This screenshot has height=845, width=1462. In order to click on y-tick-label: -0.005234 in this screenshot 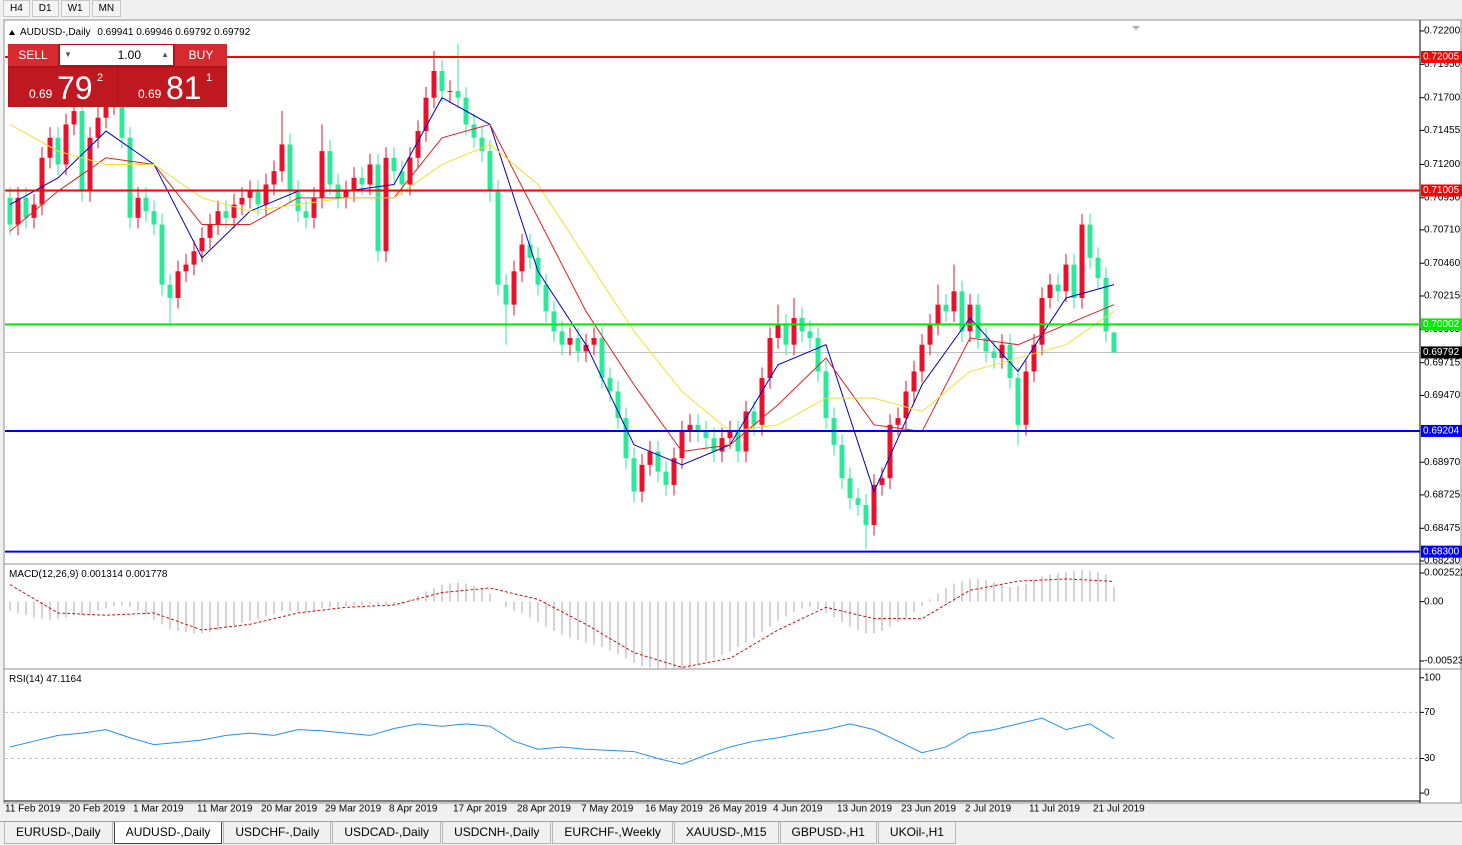, I will do `click(1443, 661)`.